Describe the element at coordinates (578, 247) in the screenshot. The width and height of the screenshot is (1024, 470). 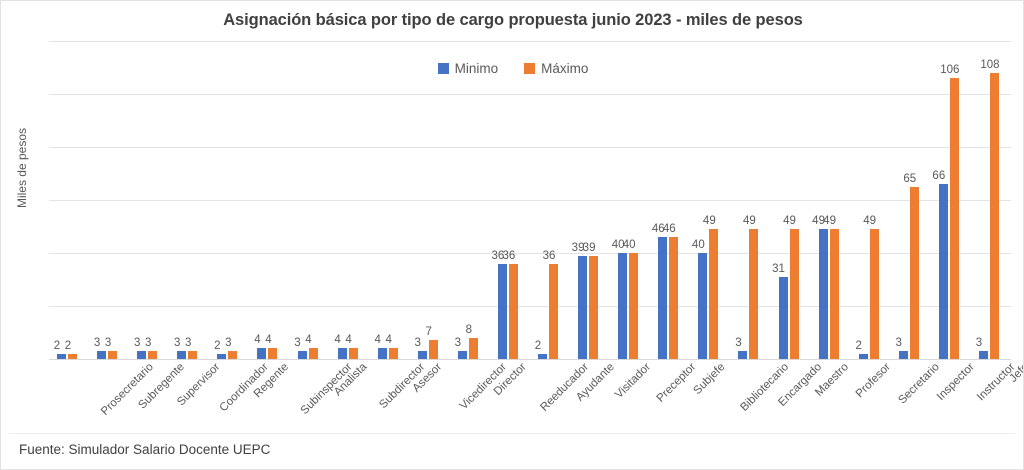
I see `bar-value-label: 39` at that location.